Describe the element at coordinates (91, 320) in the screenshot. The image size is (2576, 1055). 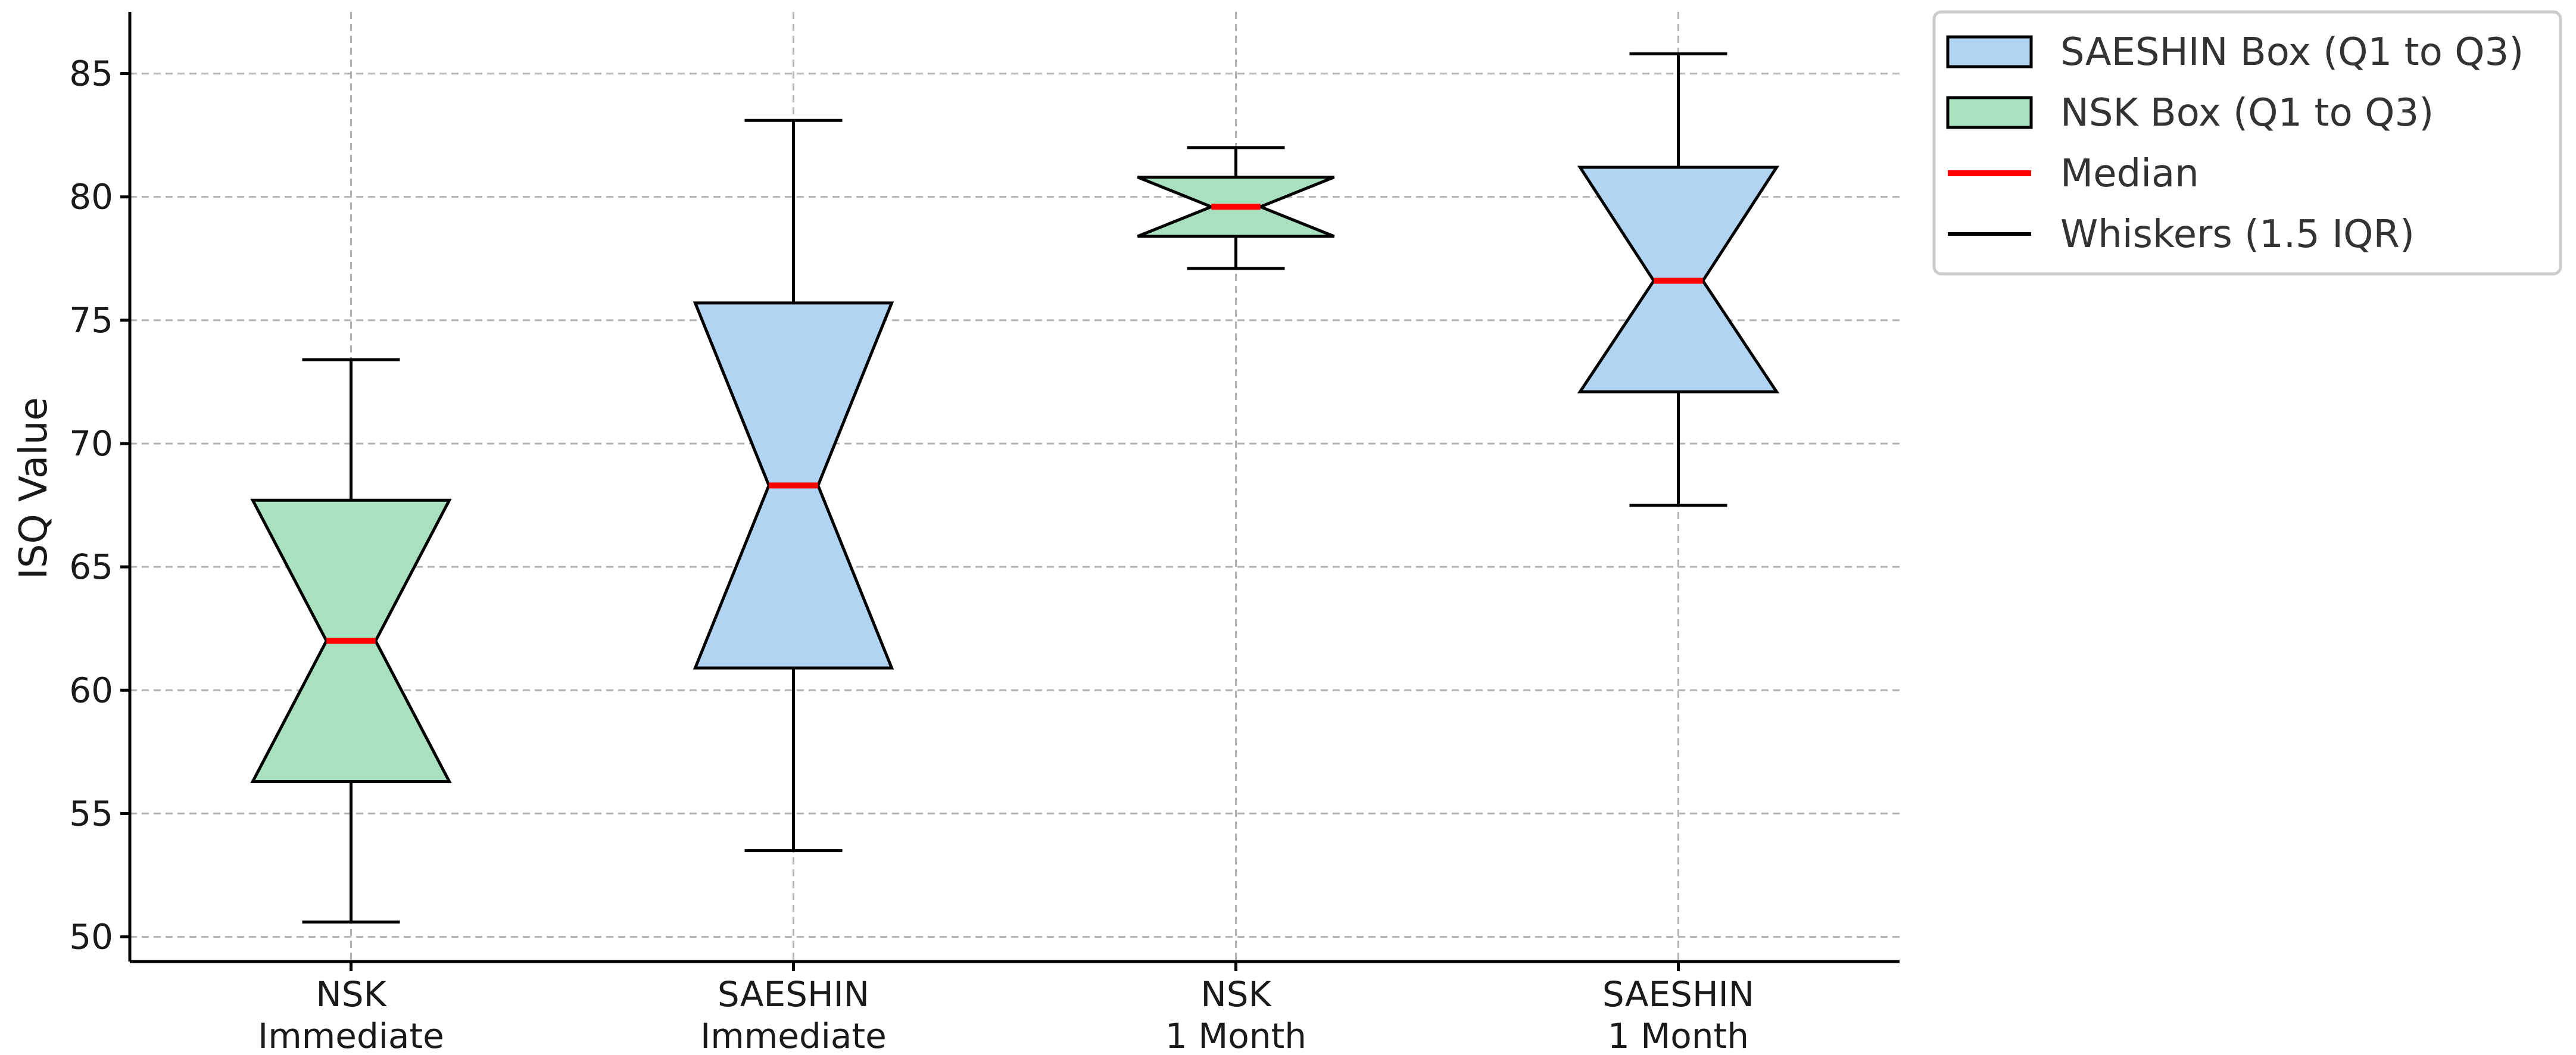
I see `y-tick-label: 75` at that location.